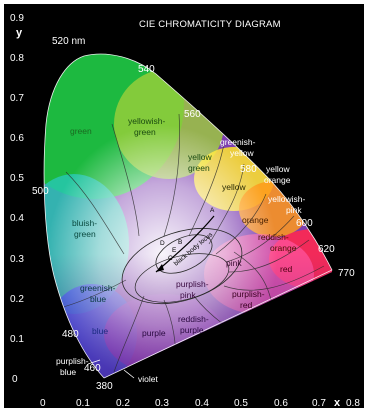 The width and height of the screenshot is (368, 413). What do you see at coordinates (19, 33) in the screenshot?
I see `y-axis-label: y` at bounding box center [19, 33].